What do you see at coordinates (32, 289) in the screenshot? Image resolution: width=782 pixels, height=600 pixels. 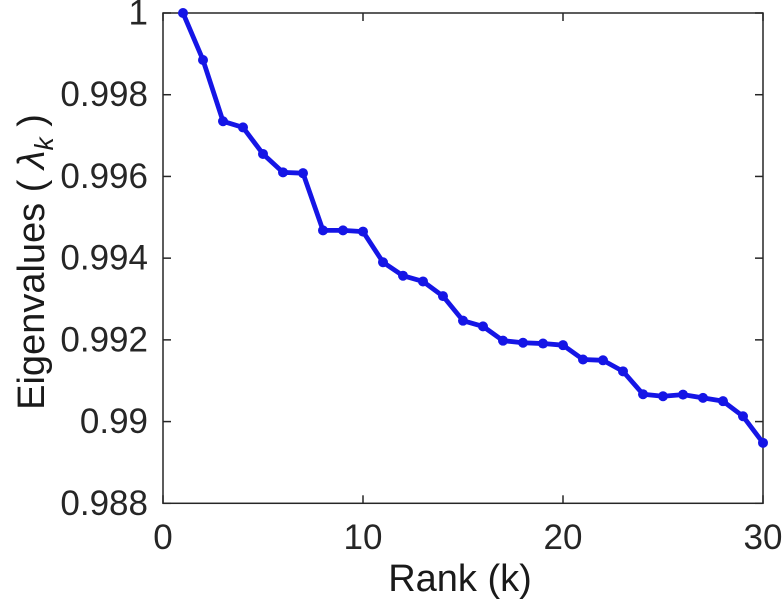 I see `y-axis-label-prefix: Eigenvalues (` at bounding box center [32, 289].